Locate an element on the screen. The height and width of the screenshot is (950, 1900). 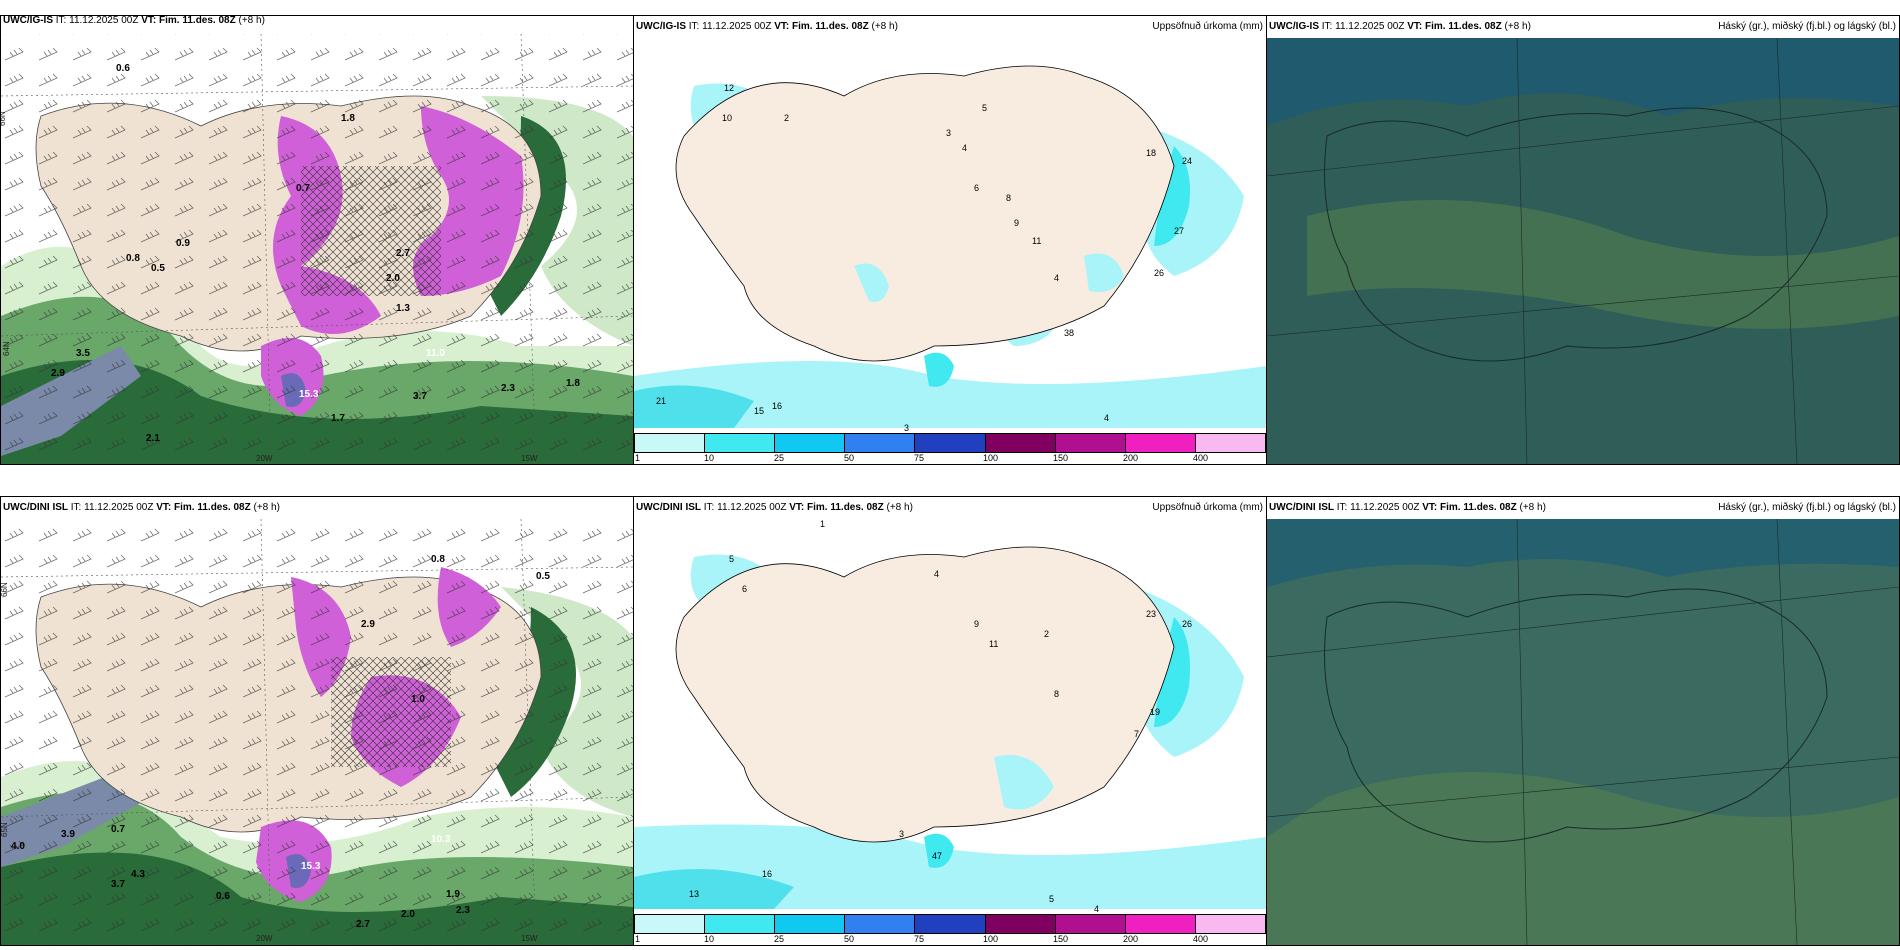
precip-label: 18 is located at coordinates (1151, 153).